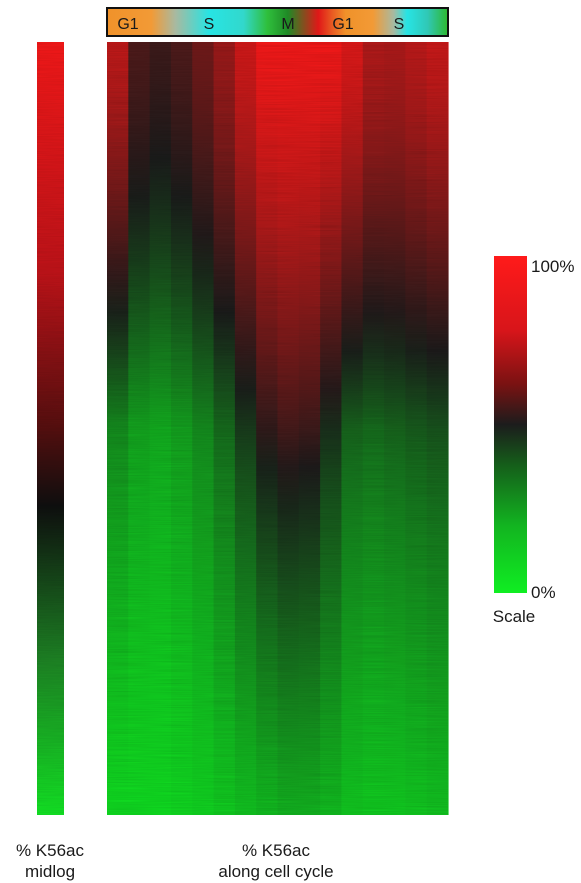 This screenshot has height=883, width=581. Describe the element at coordinates (514, 616) in the screenshot. I see `scale-title: Scale` at that location.